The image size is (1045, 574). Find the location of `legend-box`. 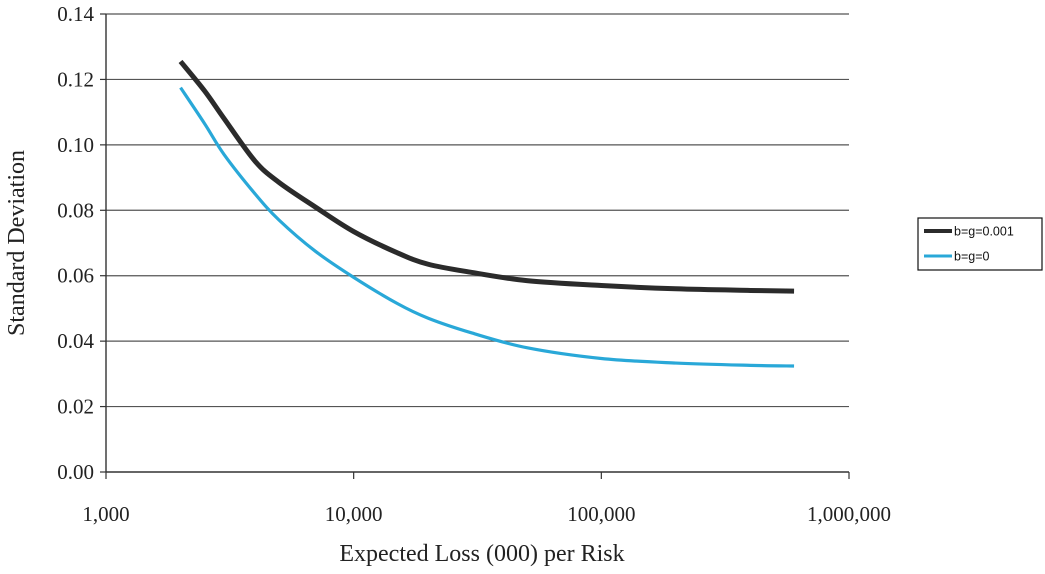

legend-box is located at coordinates (980, 244).